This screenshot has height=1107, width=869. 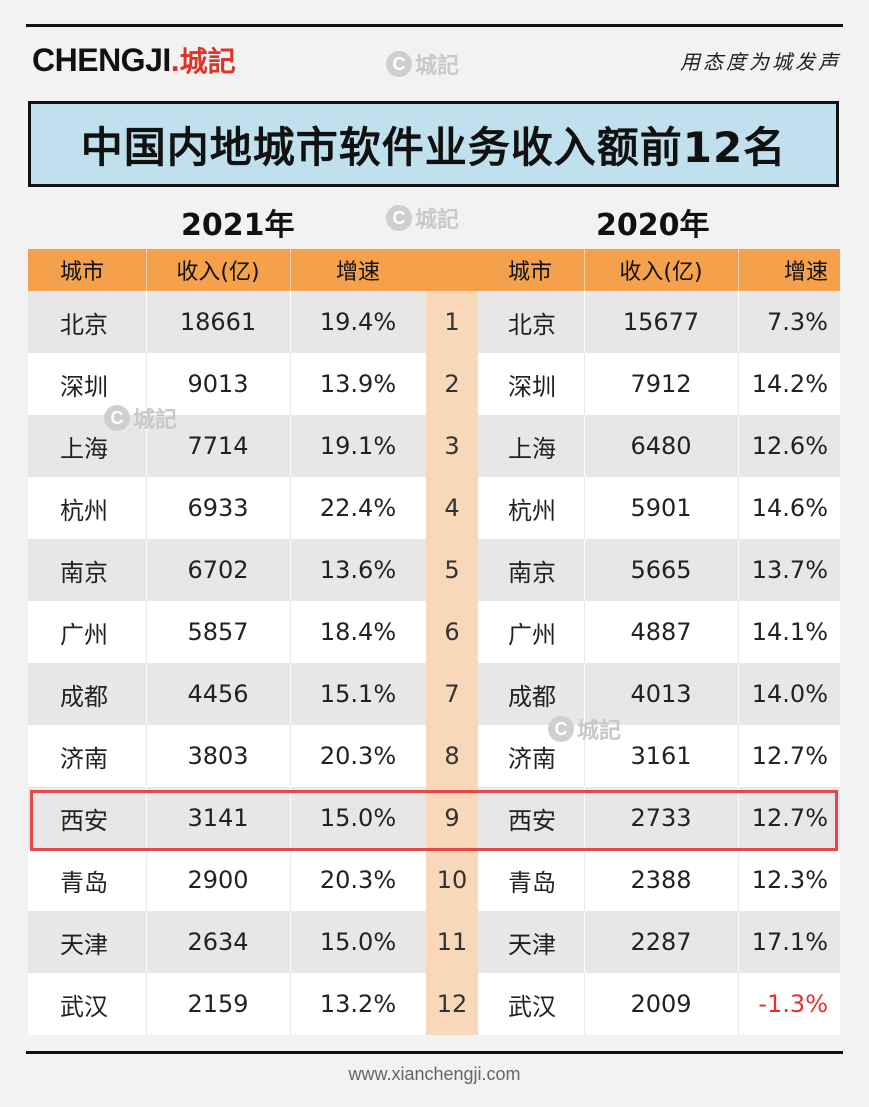 What do you see at coordinates (532, 758) in the screenshot?
I see `city-2020-cell: 济南` at bounding box center [532, 758].